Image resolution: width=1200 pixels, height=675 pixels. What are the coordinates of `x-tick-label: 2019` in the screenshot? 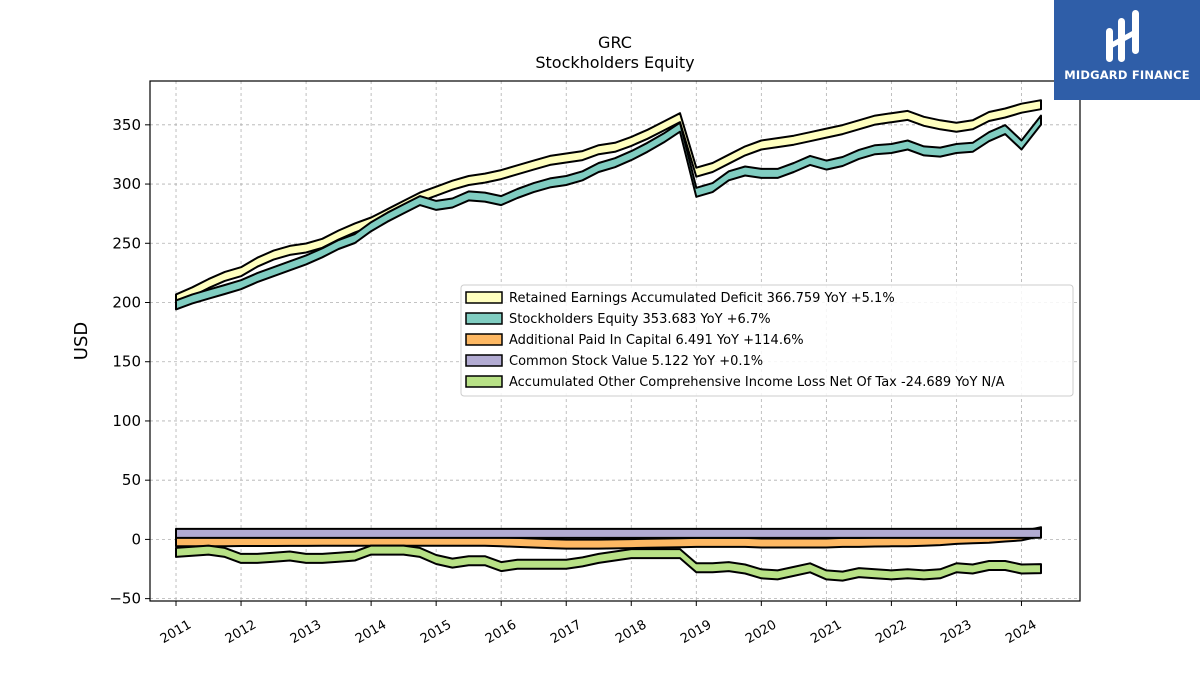 It's located at (696, 632).